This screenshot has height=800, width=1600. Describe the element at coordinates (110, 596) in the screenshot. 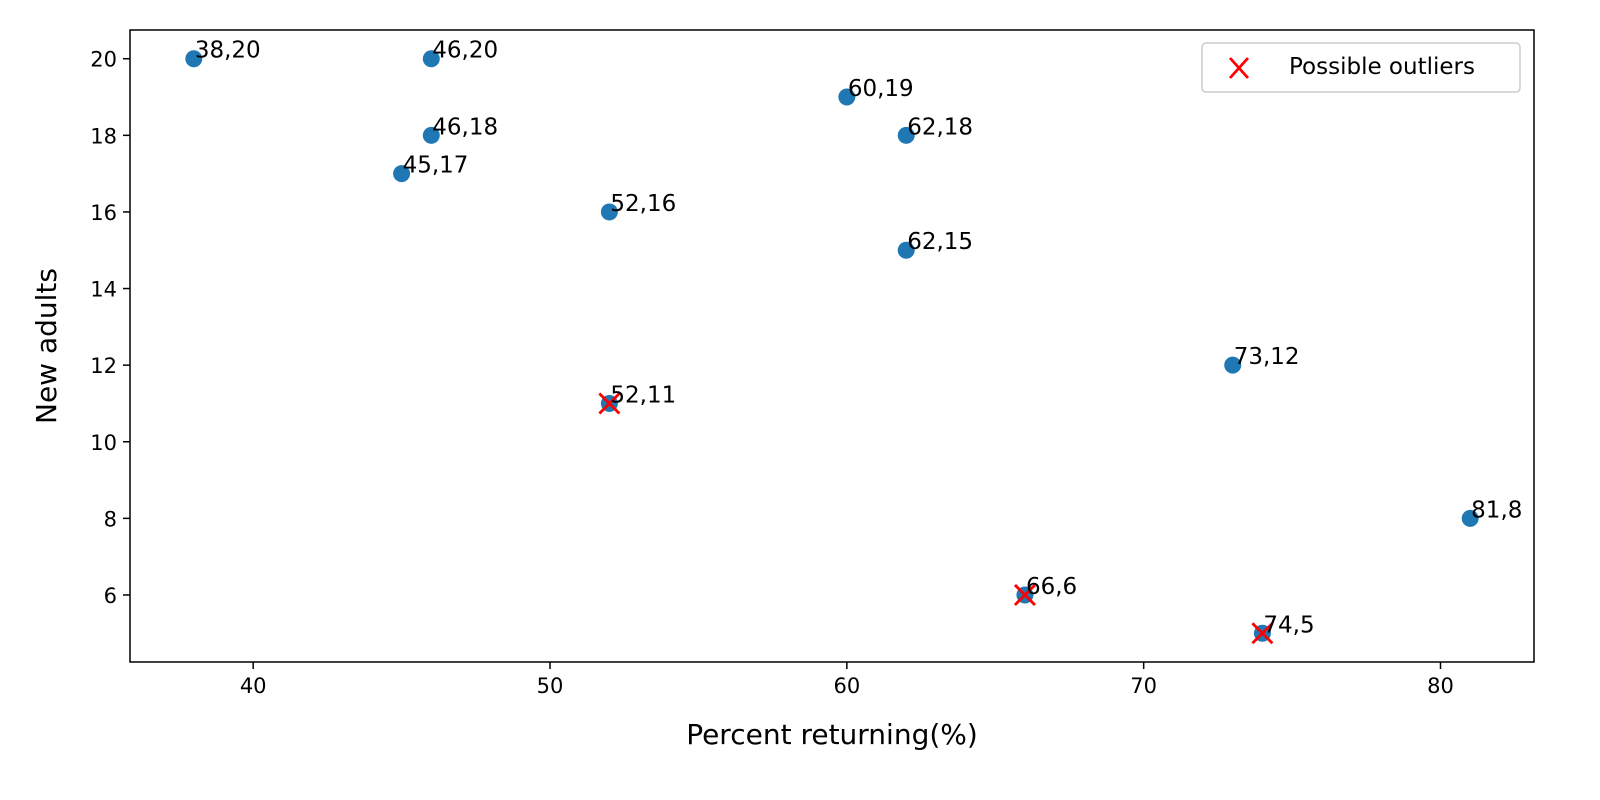

I see `y-tick-label: 6` at that location.